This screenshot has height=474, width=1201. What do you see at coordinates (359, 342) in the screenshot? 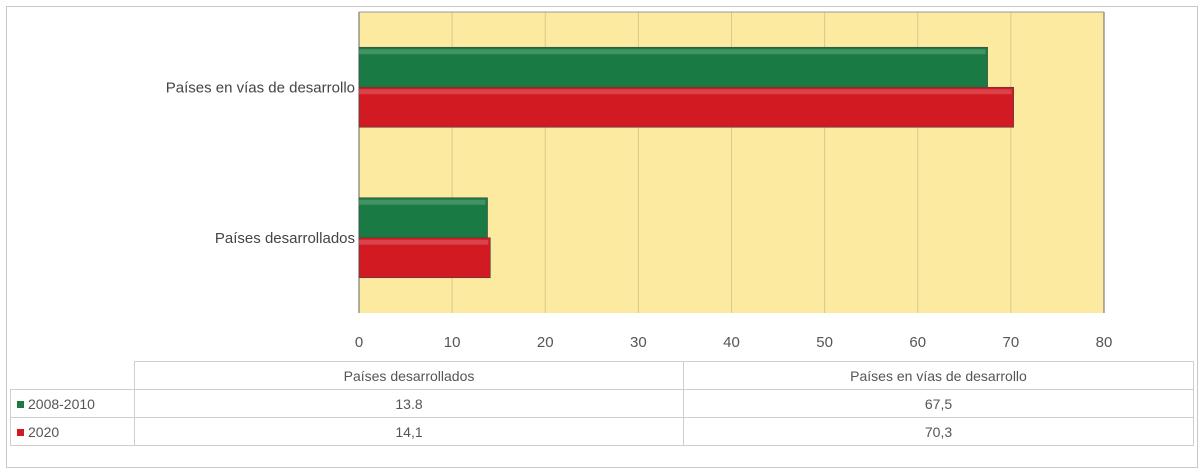
I see `x-tick-label: 0` at bounding box center [359, 342].